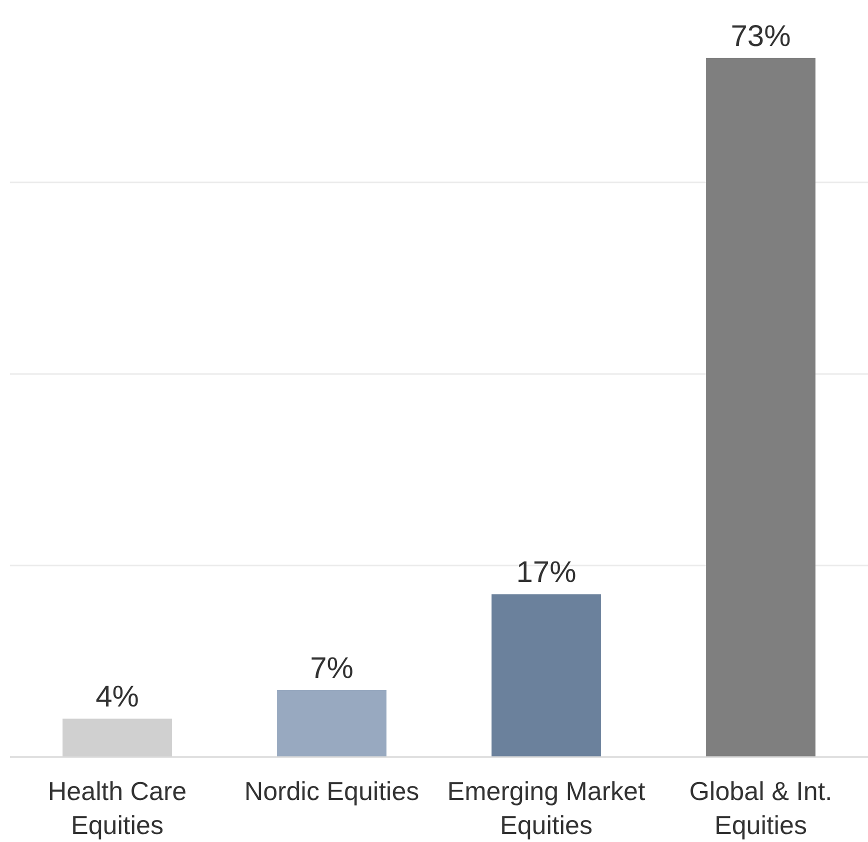  Describe the element at coordinates (332, 791) in the screenshot. I see `x-tick-label: Nordic Equities` at that location.